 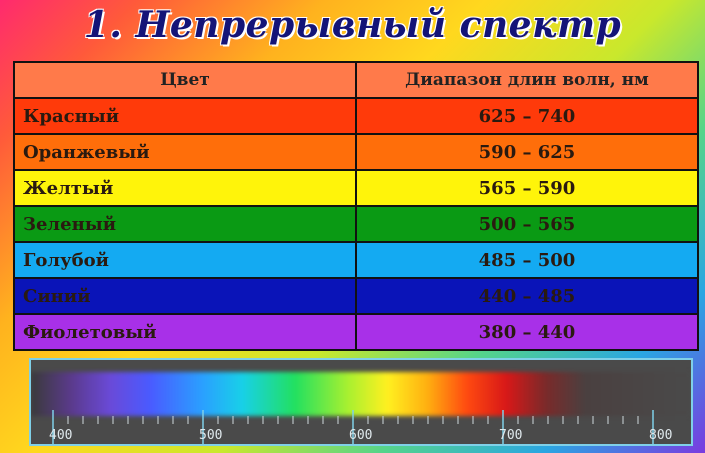 I want to click on color-name-cell: Оранжевый, so click(x=185, y=152).